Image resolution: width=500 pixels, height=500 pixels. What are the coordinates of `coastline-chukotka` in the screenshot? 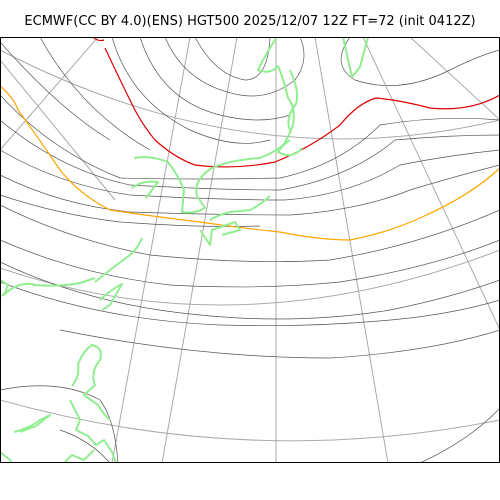 It's located at (293, 100).